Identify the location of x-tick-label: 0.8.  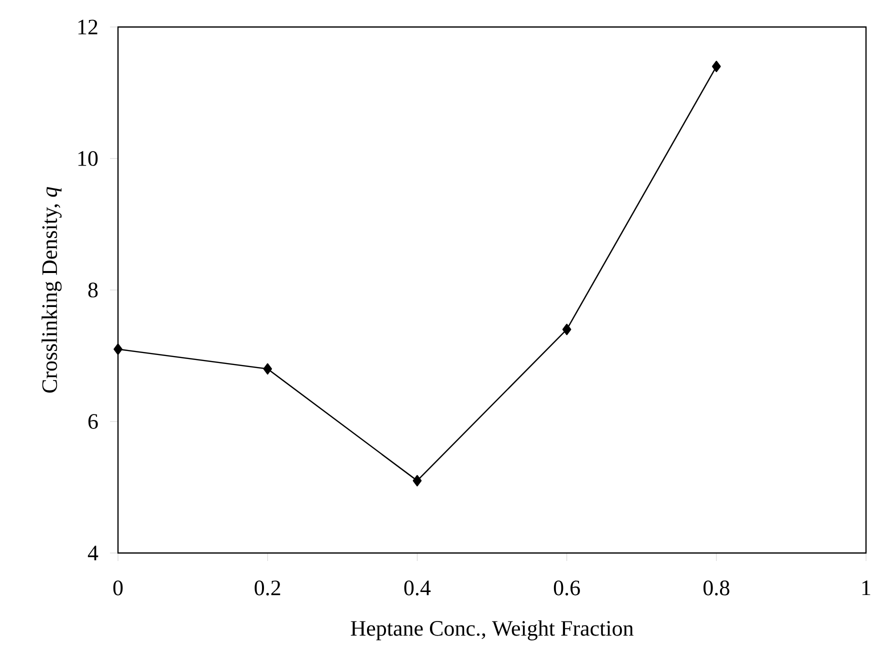
(717, 588).